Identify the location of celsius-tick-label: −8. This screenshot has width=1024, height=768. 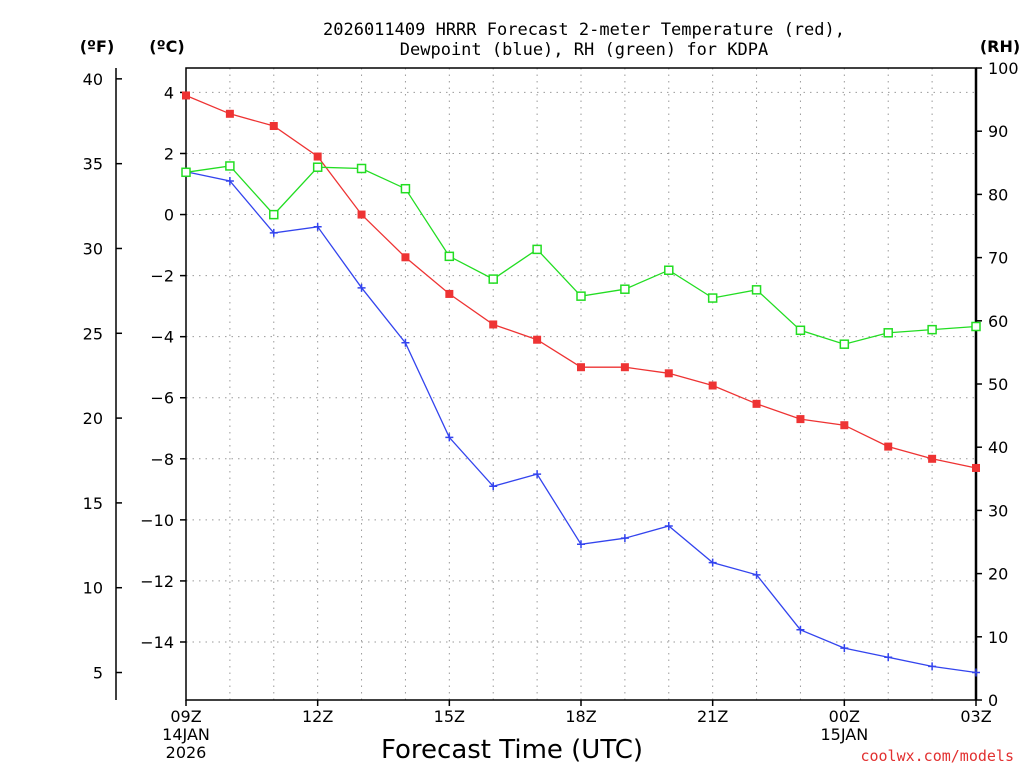
(162, 459).